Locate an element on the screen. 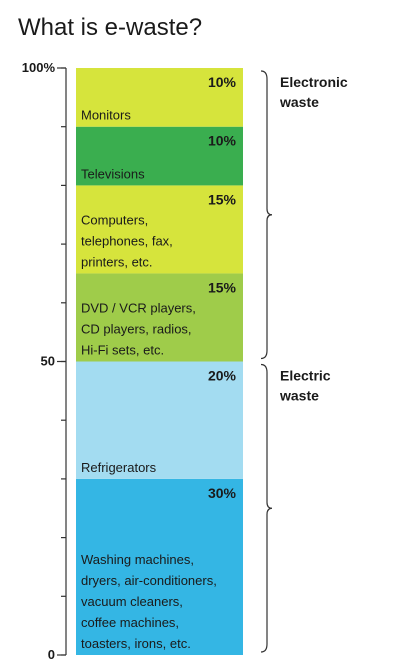 The image size is (419, 671). y-axis-tick-label: 50 is located at coordinates (48, 361).